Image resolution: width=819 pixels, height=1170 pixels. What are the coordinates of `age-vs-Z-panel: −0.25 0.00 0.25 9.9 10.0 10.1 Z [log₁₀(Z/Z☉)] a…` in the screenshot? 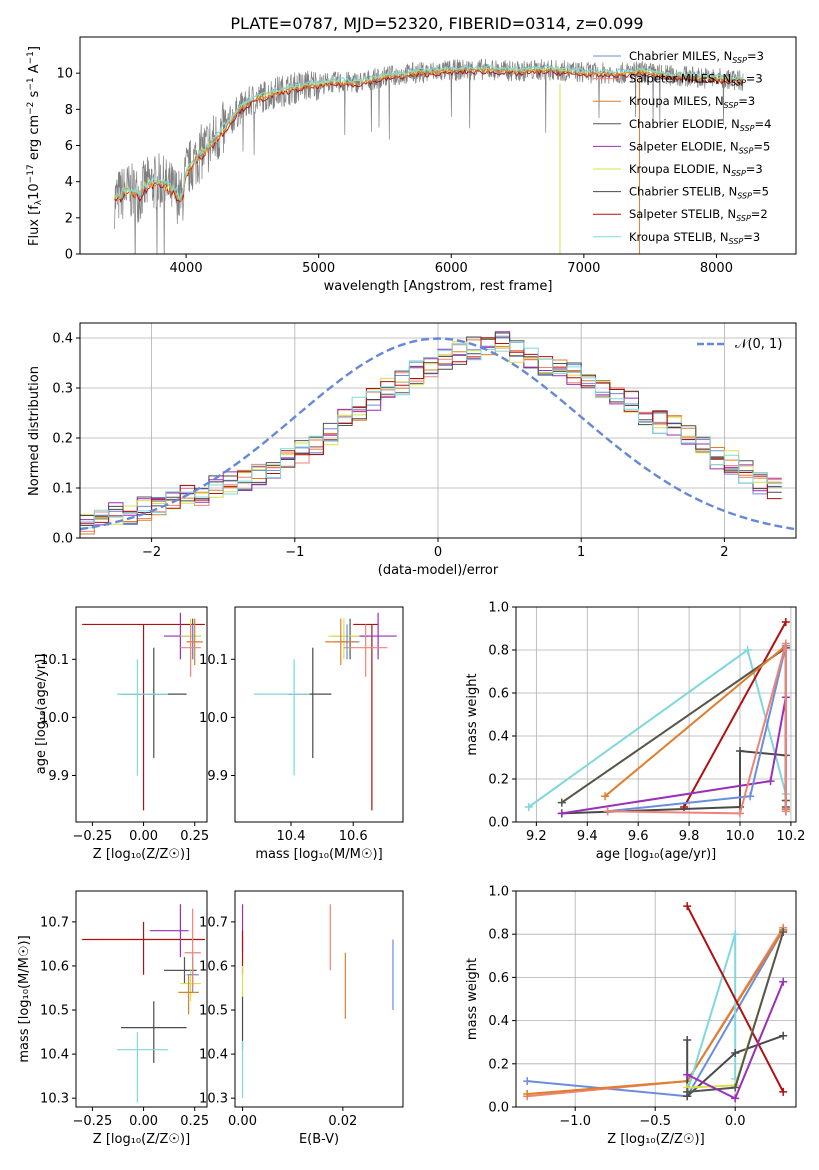 It's located at (121, 734).